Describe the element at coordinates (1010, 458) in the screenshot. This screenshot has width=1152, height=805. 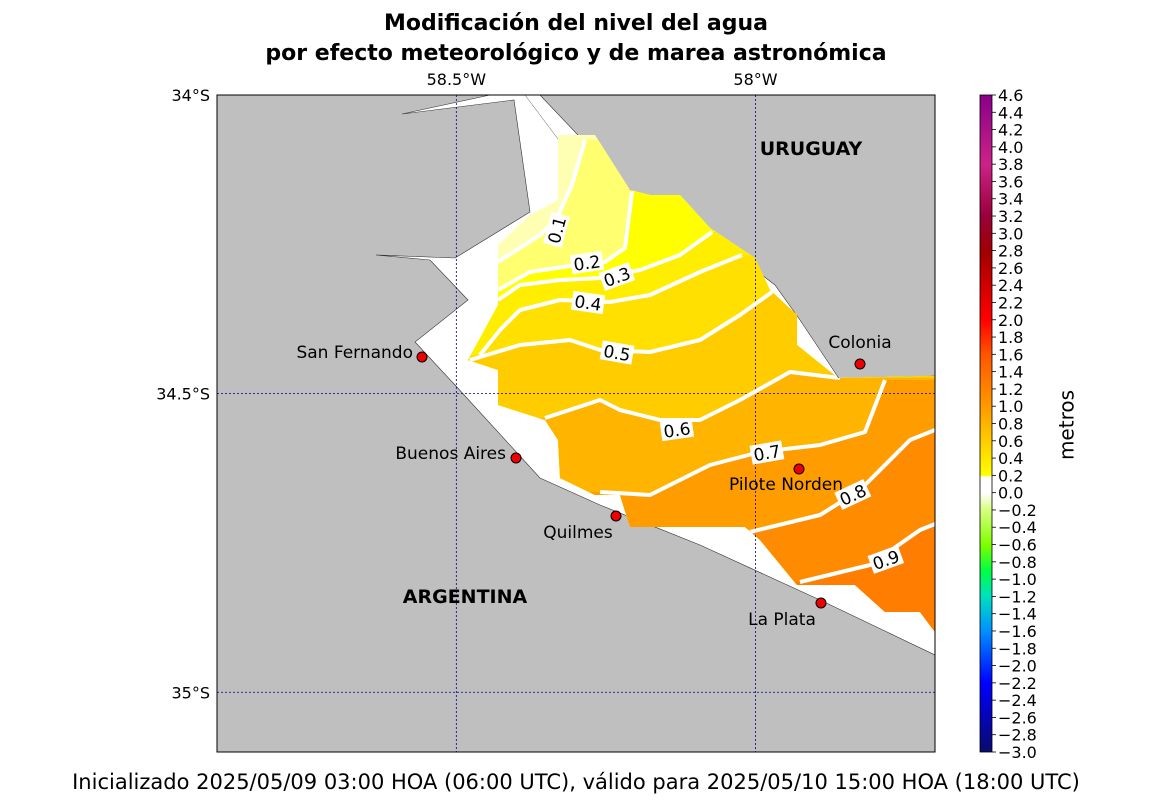
I see `colorbar-tick-label: 0.4` at that location.